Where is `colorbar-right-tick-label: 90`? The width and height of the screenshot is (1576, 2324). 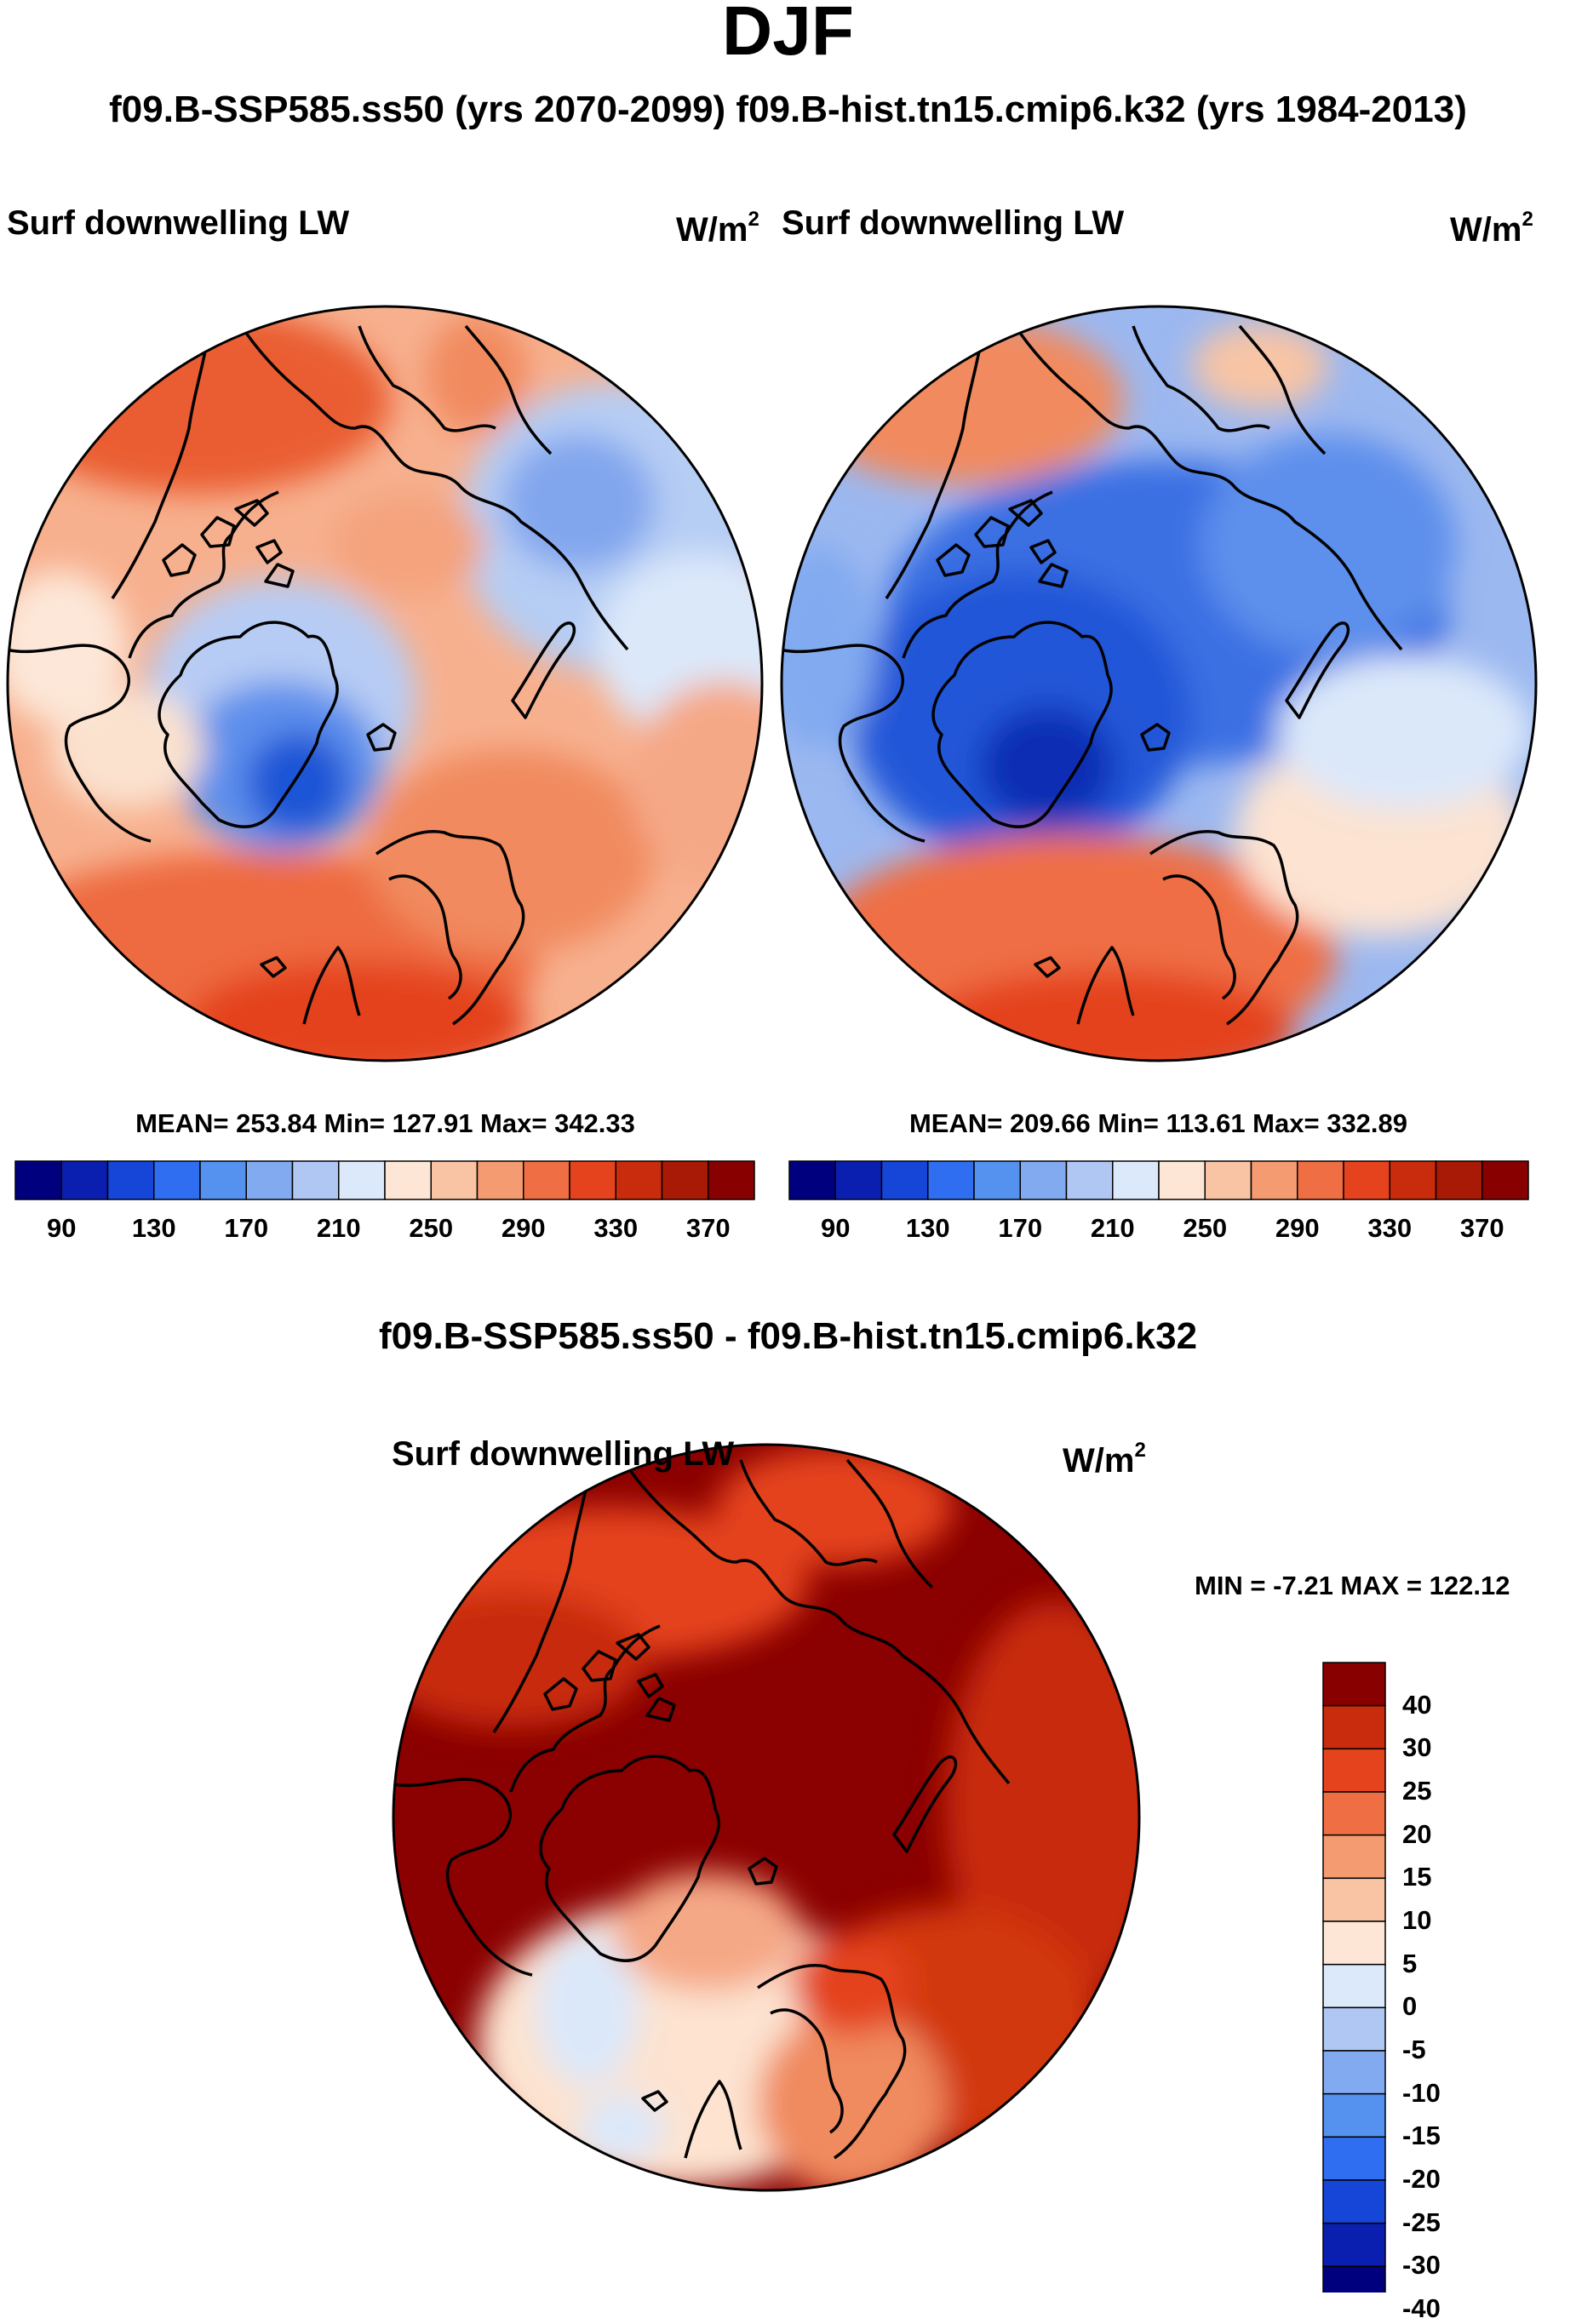 colorbar-right-tick-label: 90 is located at coordinates (836, 1228).